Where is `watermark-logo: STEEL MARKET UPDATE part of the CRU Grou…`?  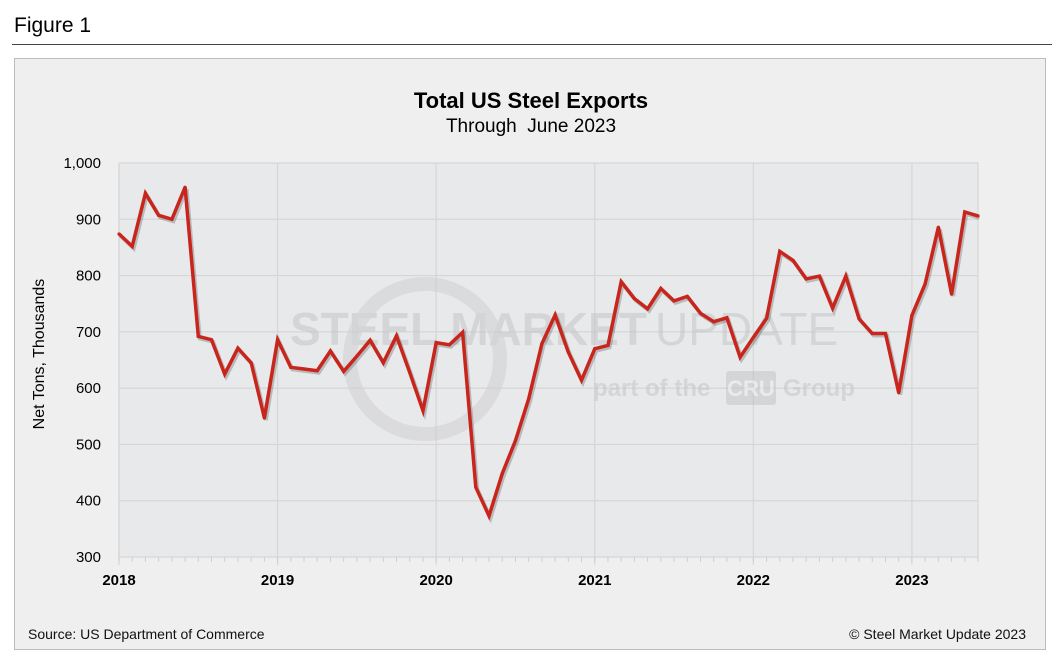
watermark-logo: STEEL MARKET UPDATE part of the CRU Grou… is located at coordinates (572, 359).